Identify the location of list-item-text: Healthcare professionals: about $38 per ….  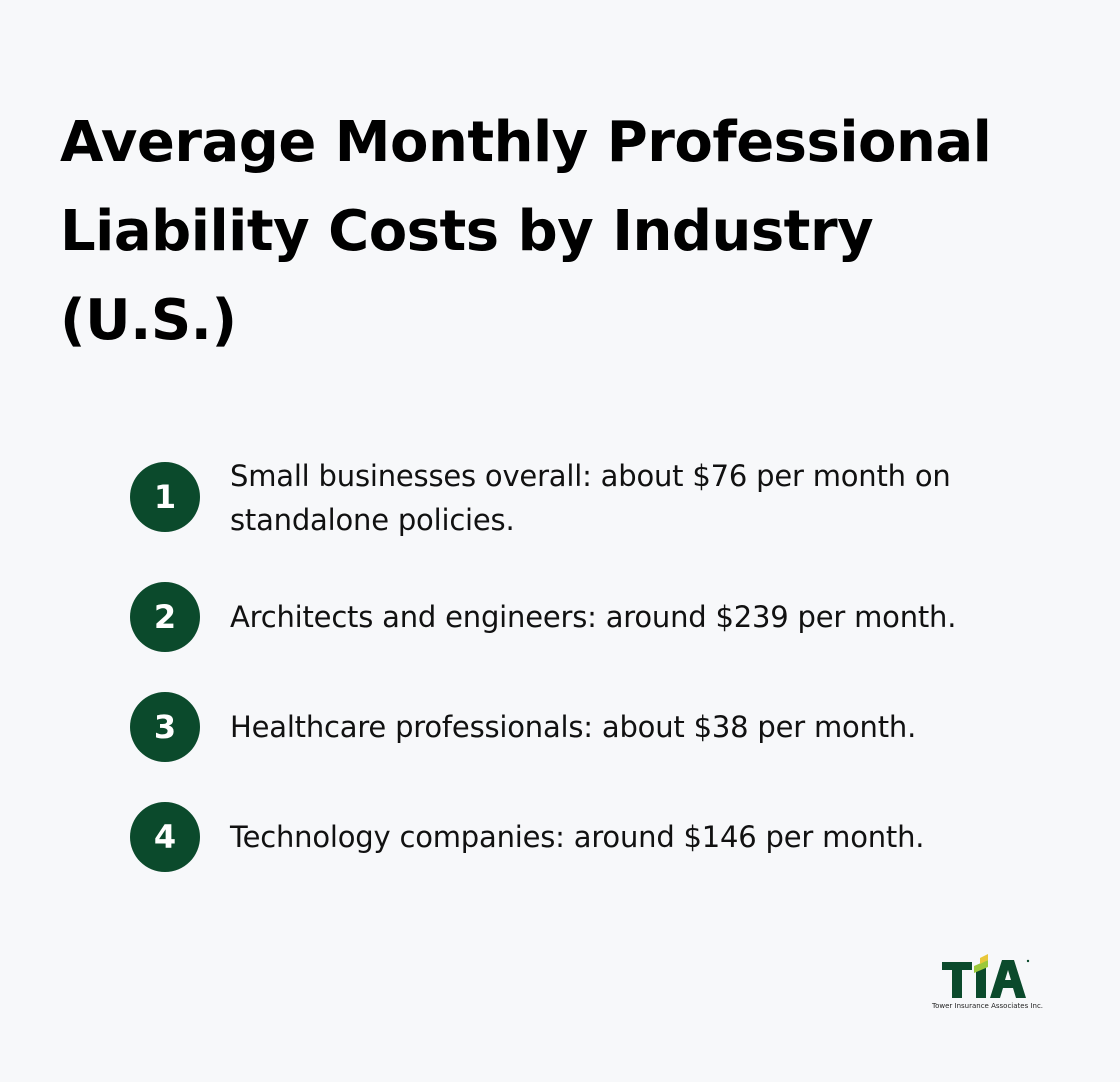
(573, 727).